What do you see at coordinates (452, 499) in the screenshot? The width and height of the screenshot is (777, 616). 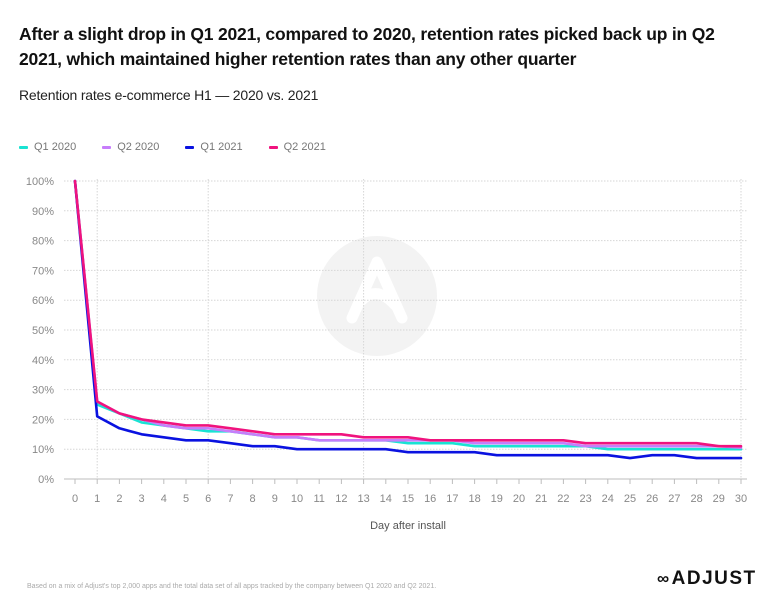 I see `x-tick-label: 17` at bounding box center [452, 499].